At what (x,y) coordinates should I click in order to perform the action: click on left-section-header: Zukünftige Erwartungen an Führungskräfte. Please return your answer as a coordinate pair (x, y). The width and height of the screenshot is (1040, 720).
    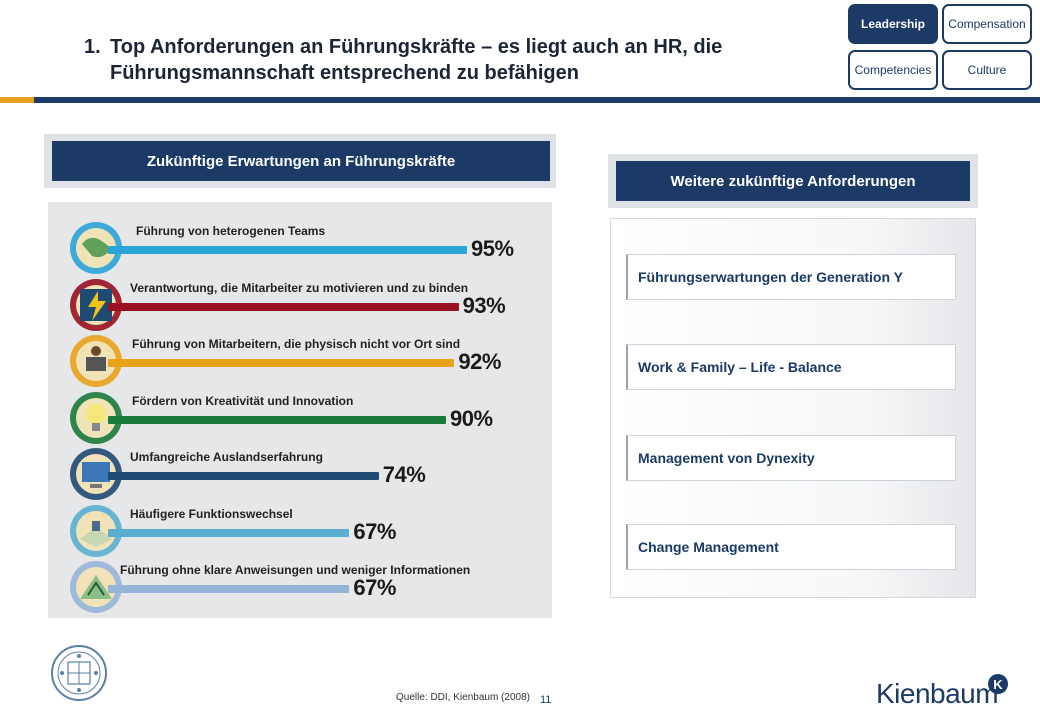
    Looking at the image, I should click on (301, 161).